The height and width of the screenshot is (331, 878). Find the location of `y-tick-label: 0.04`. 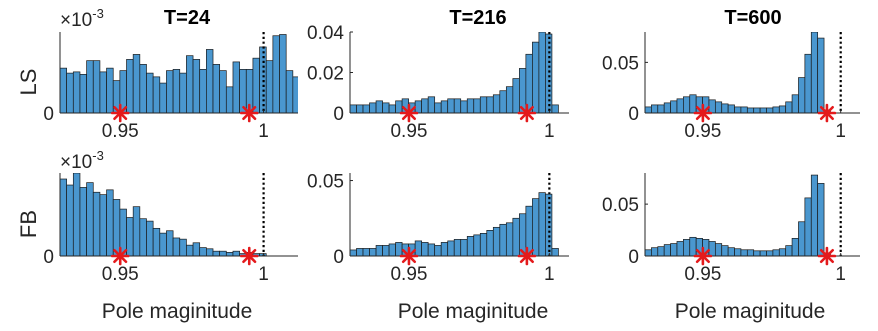

y-tick-label: 0.04 is located at coordinates (325, 33).